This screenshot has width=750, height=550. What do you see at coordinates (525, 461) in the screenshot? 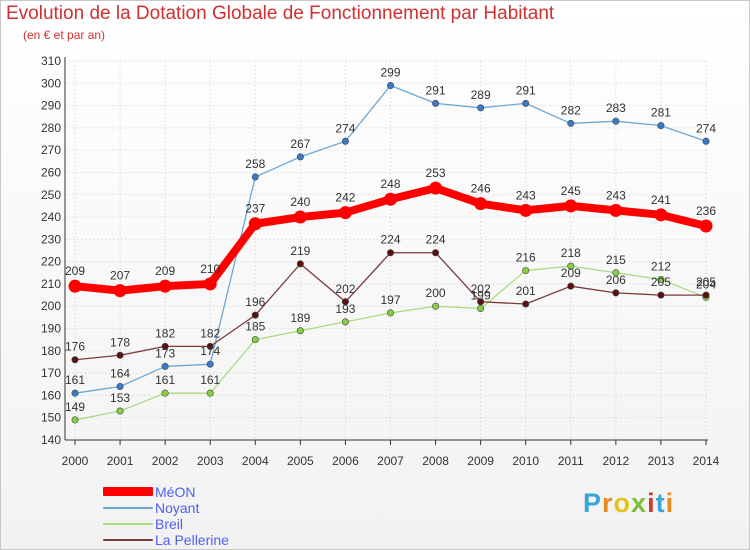
I see `x-tick-label: 2010` at bounding box center [525, 461].